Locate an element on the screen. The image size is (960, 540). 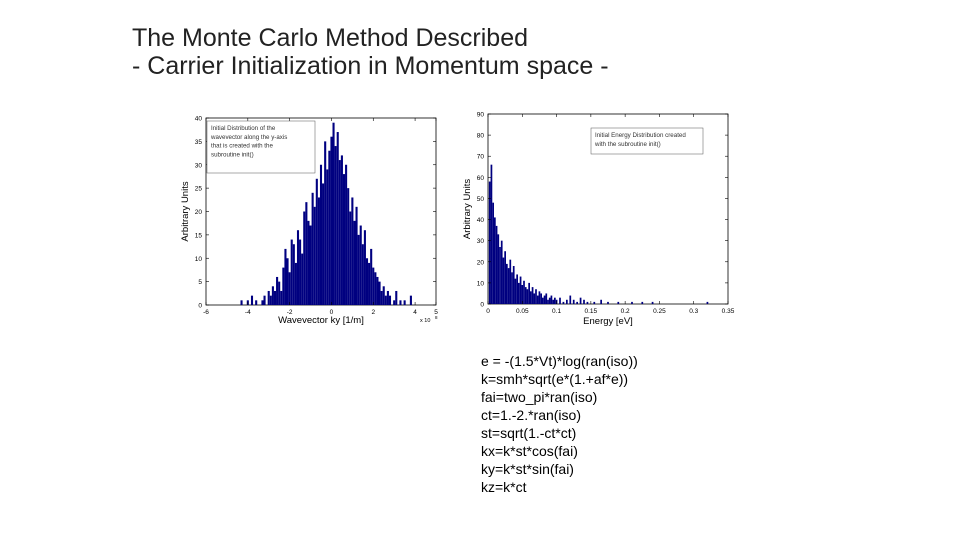
x-tick-label: -6 is located at coordinates (206, 312).